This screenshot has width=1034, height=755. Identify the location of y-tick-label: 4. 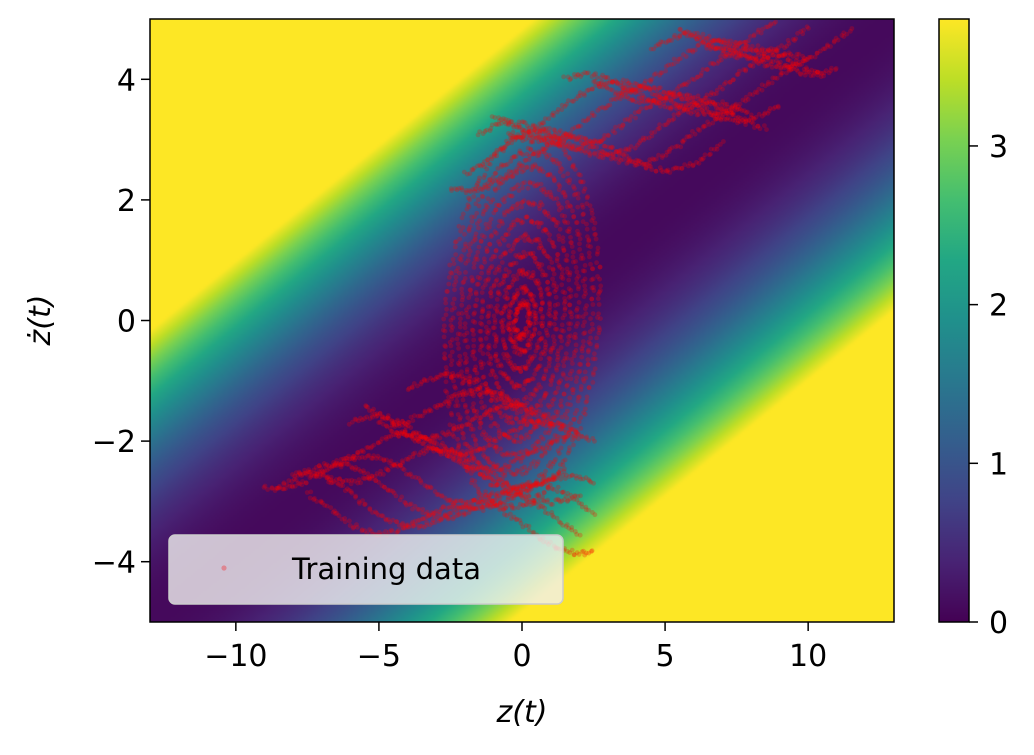
(126, 80).